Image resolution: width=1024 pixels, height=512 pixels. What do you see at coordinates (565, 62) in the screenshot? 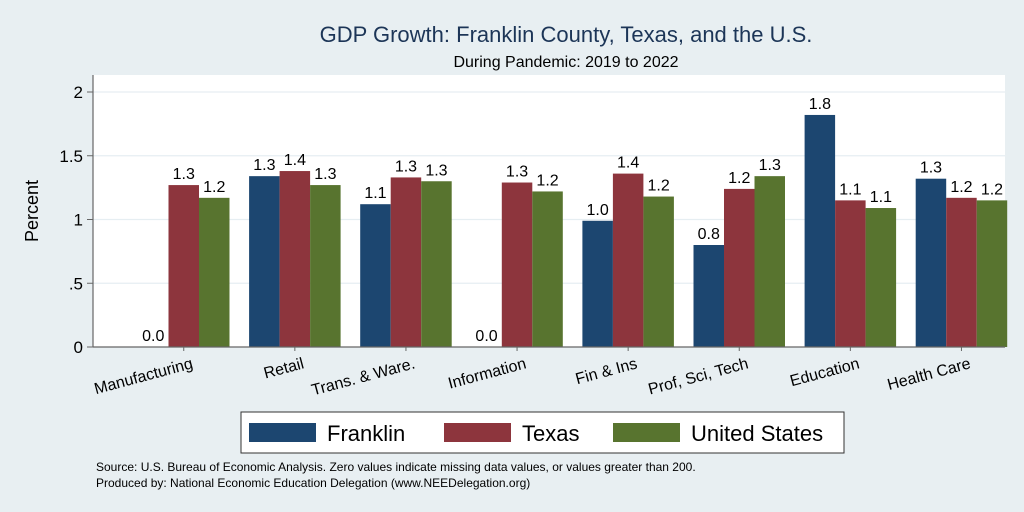
I see `chart-subtitle: During Pandemic: 2019 to 2022` at bounding box center [565, 62].